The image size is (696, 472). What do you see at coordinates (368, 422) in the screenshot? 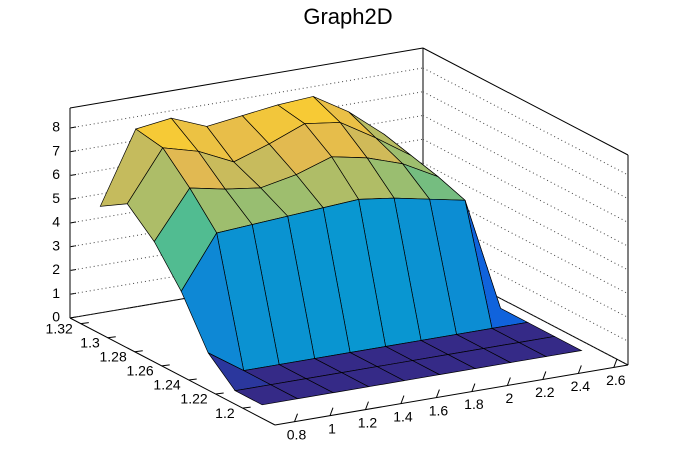
I see `x-tick-label: 1.2` at bounding box center [368, 422].